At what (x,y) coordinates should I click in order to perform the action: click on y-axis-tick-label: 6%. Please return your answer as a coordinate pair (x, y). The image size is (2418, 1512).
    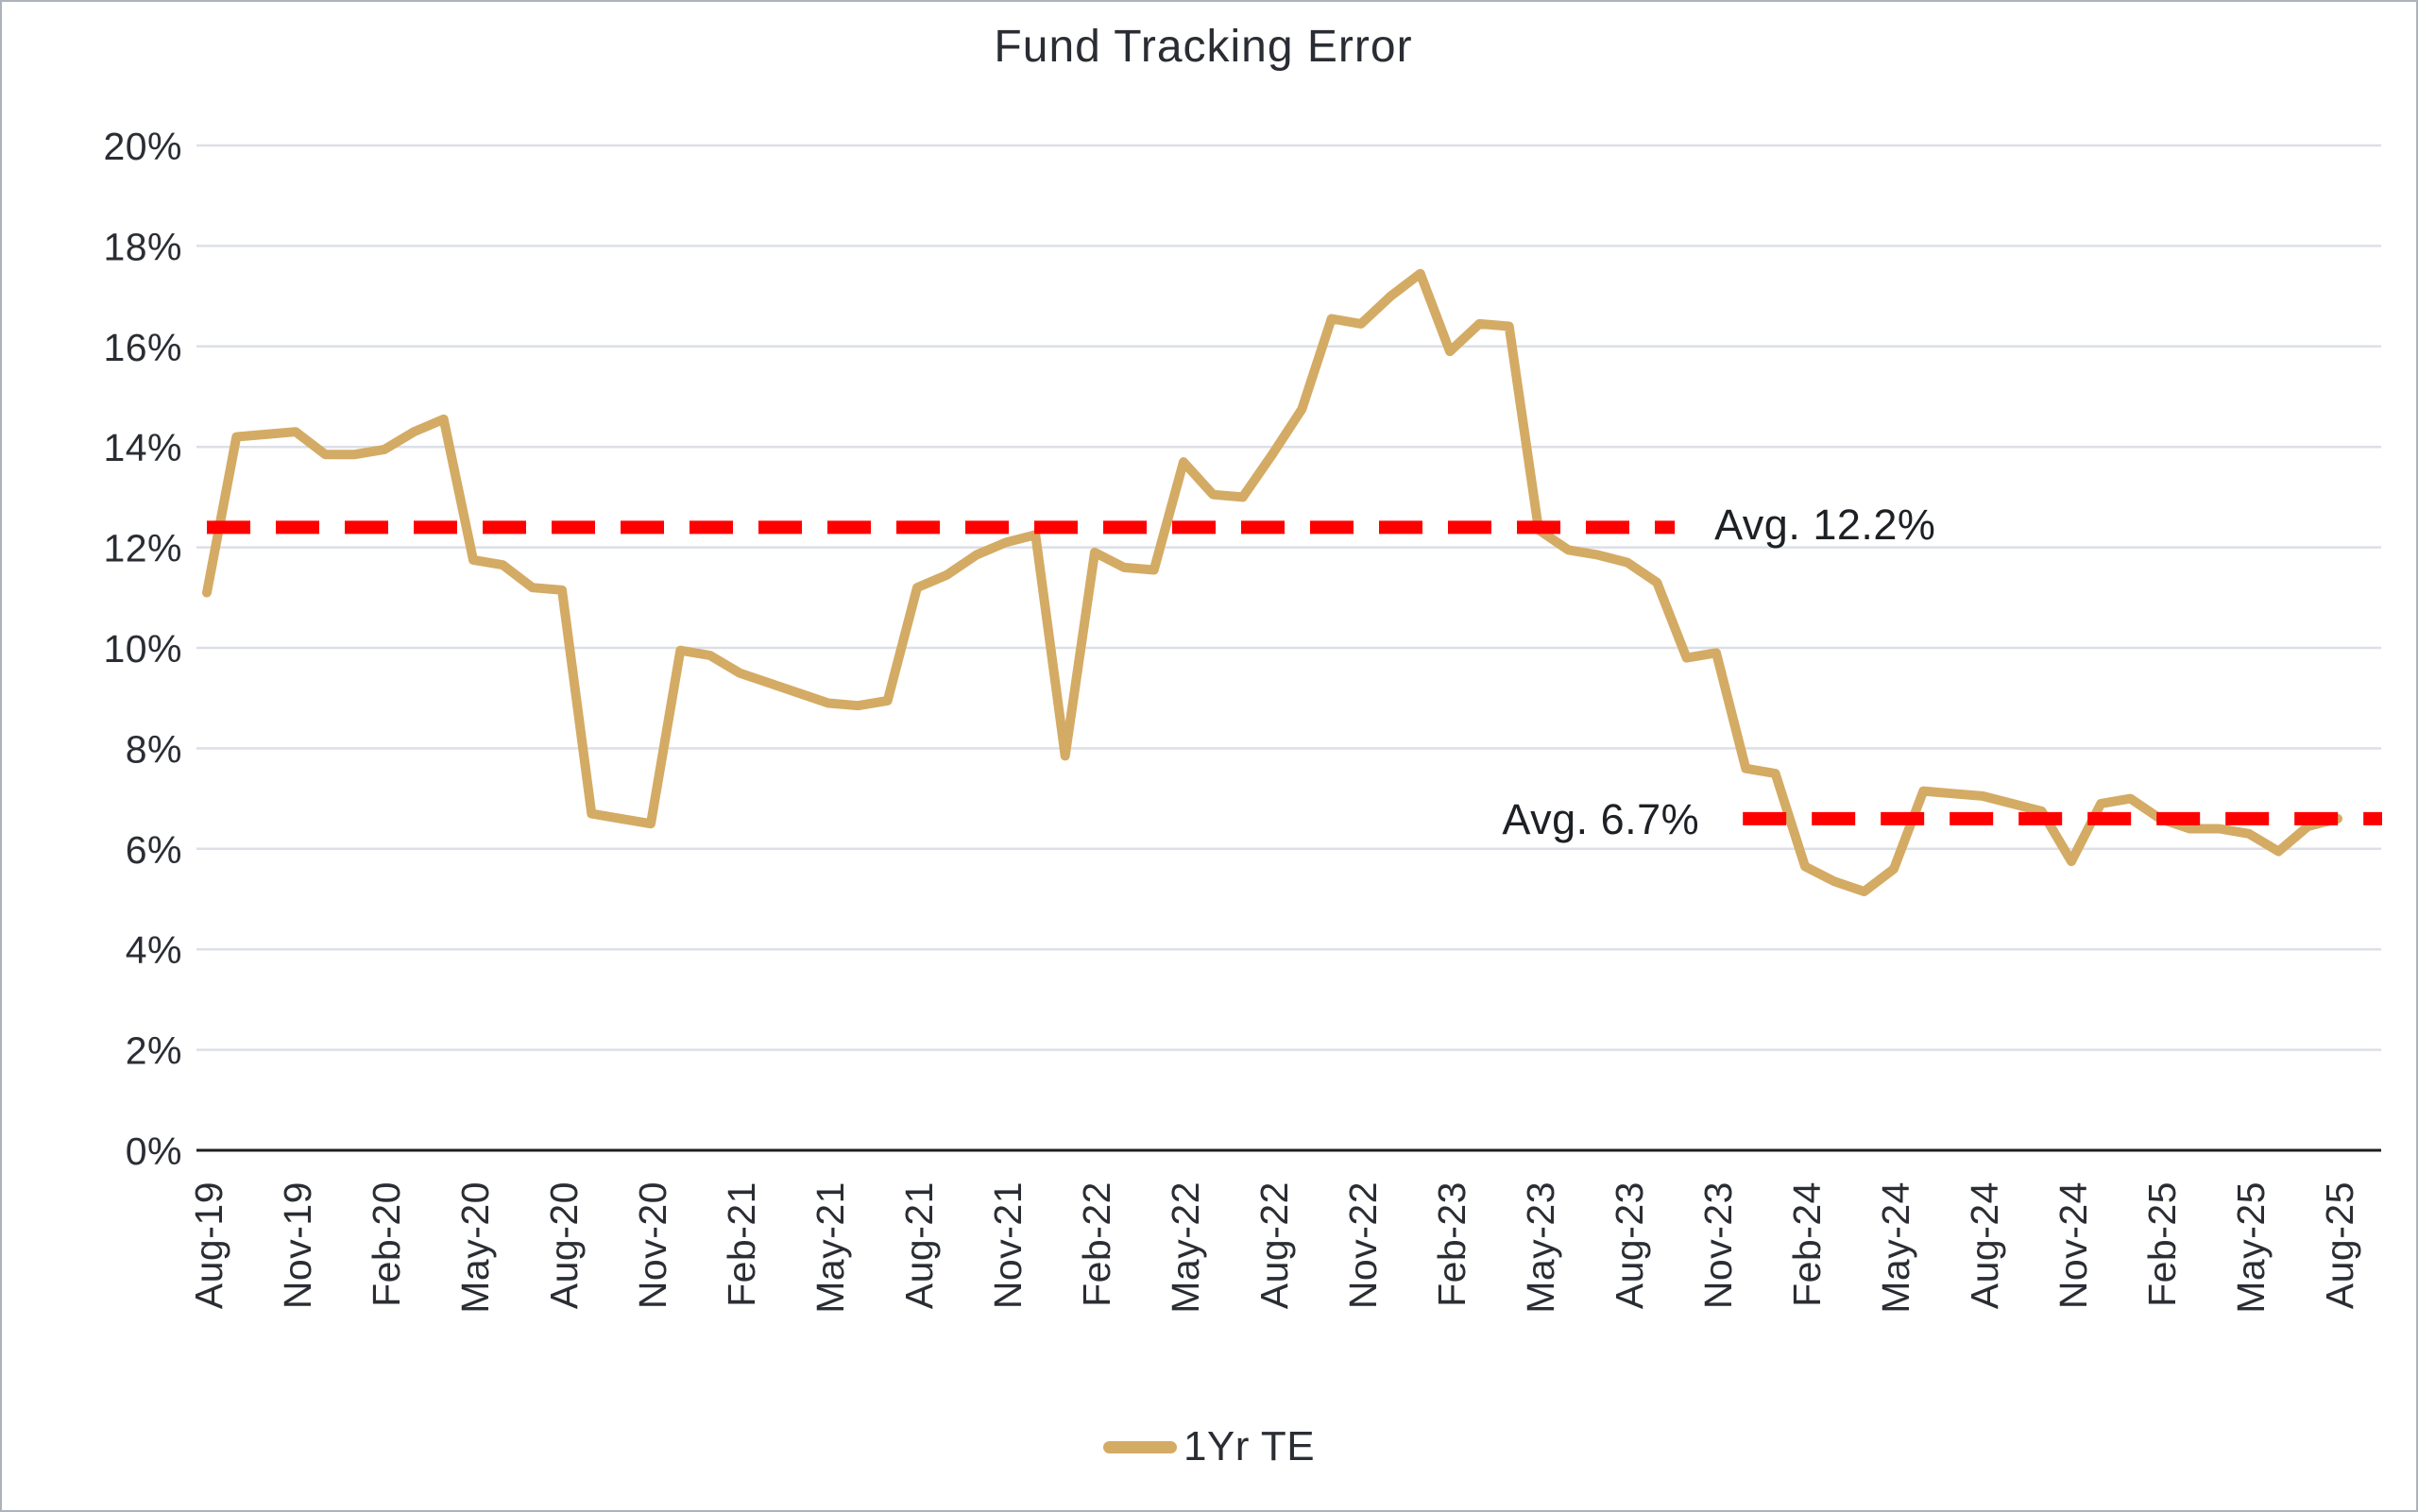
    Looking at the image, I should click on (154, 850).